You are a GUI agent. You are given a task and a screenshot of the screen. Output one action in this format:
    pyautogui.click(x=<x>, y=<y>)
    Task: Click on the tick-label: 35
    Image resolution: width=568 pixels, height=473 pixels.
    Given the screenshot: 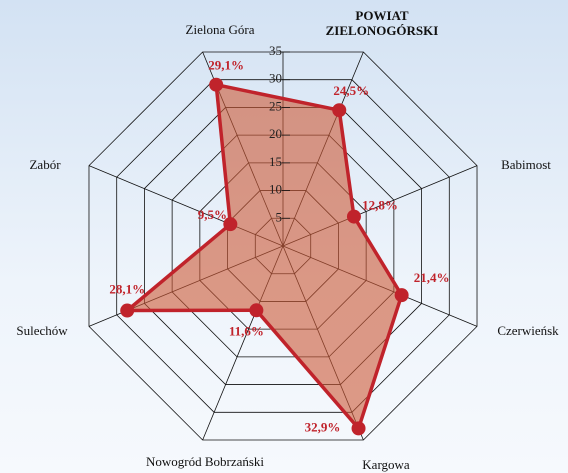 What is the action you would take?
    pyautogui.click(x=275, y=50)
    